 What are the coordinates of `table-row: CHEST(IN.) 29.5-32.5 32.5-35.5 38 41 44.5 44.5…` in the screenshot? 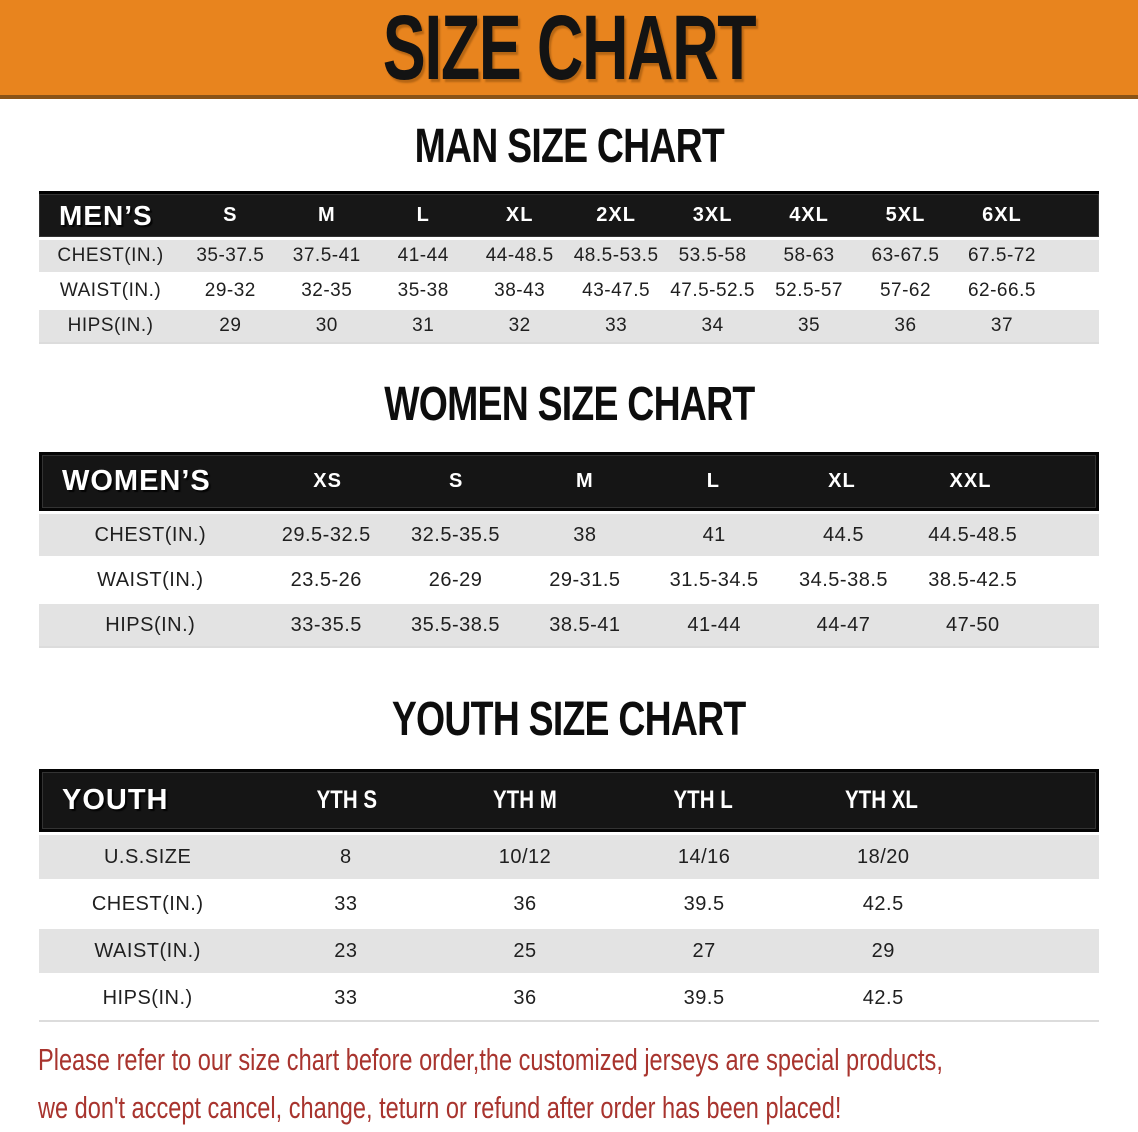 It's located at (569, 535).